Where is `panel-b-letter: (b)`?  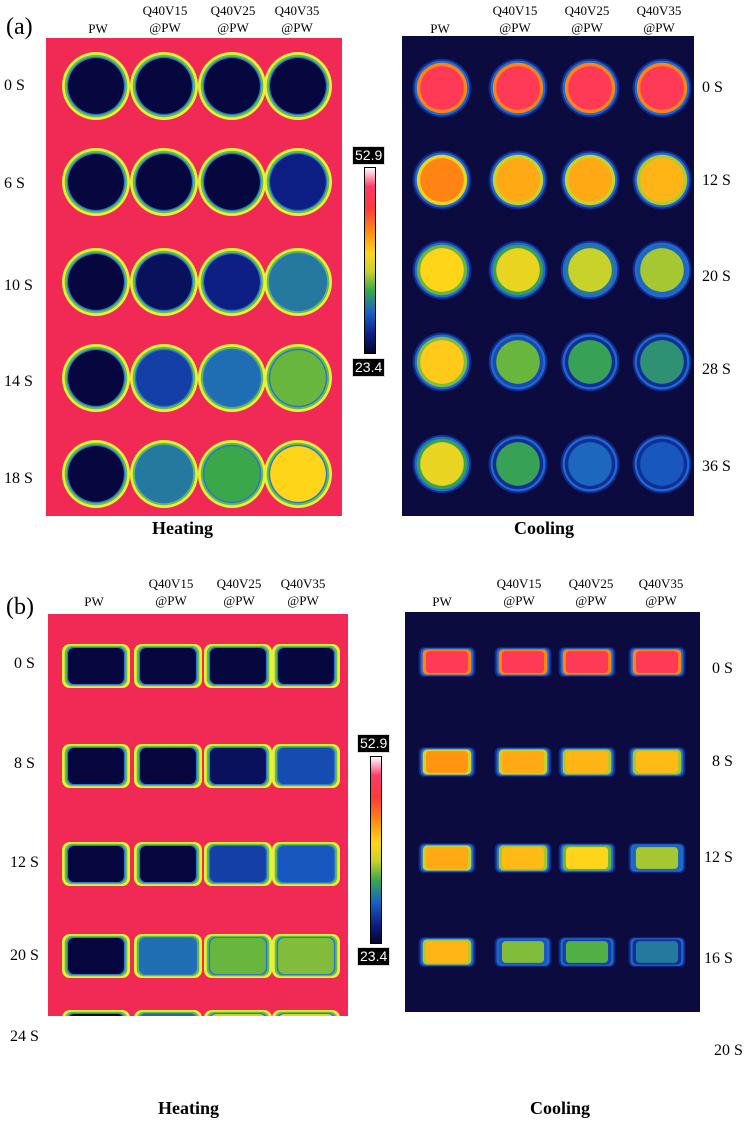 panel-b-letter: (b) is located at coordinates (20, 607).